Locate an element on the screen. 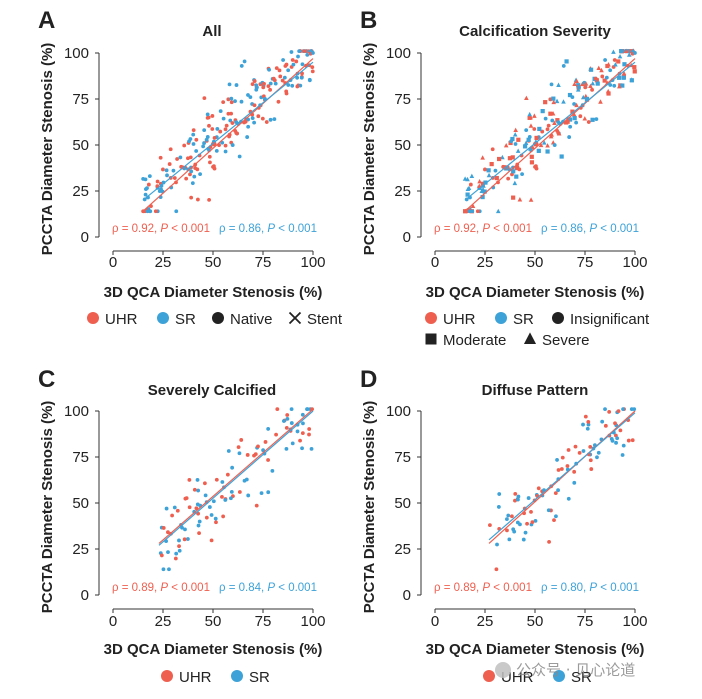 The width and height of the screenshot is (702, 699). x-tick-label: 75 is located at coordinates (585, 621).